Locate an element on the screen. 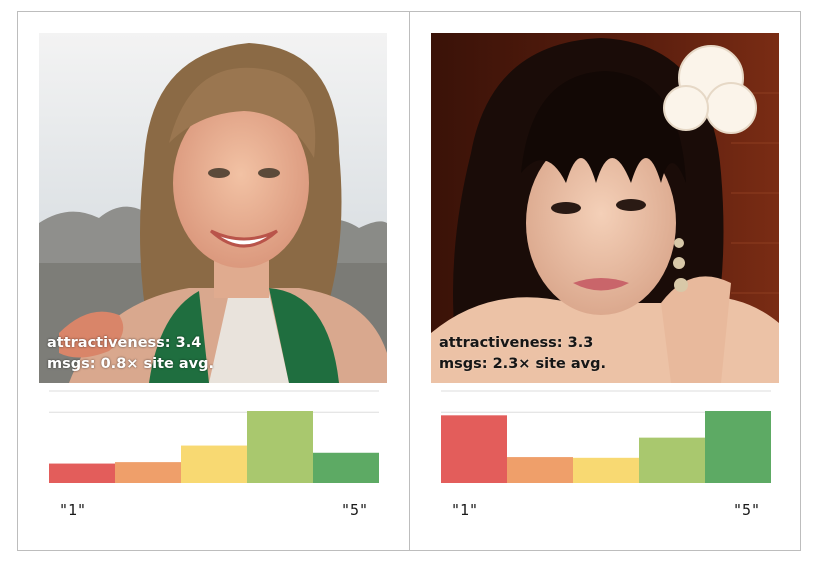  message-rate-label: msgs: 2.3× site avg. is located at coordinates (523, 364).